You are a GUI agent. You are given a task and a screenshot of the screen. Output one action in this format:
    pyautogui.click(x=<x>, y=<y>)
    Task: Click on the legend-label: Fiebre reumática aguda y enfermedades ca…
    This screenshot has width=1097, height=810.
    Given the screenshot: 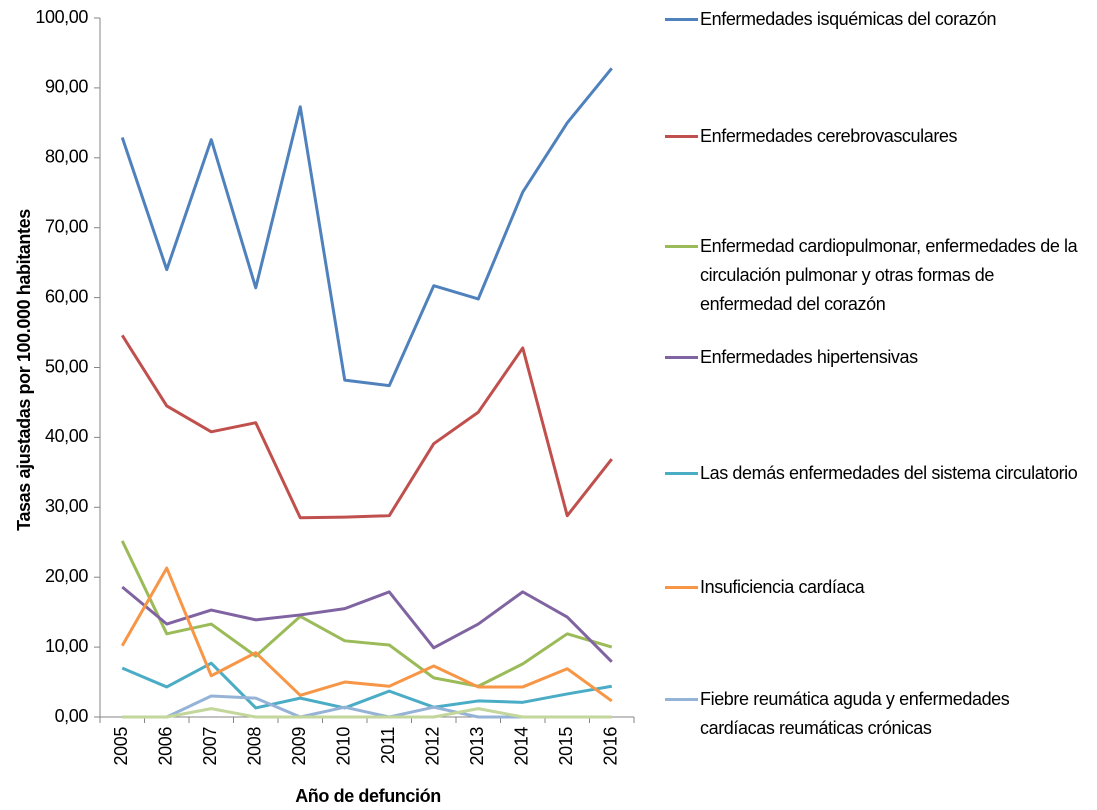 What is the action you would take?
    pyautogui.click(x=855, y=713)
    